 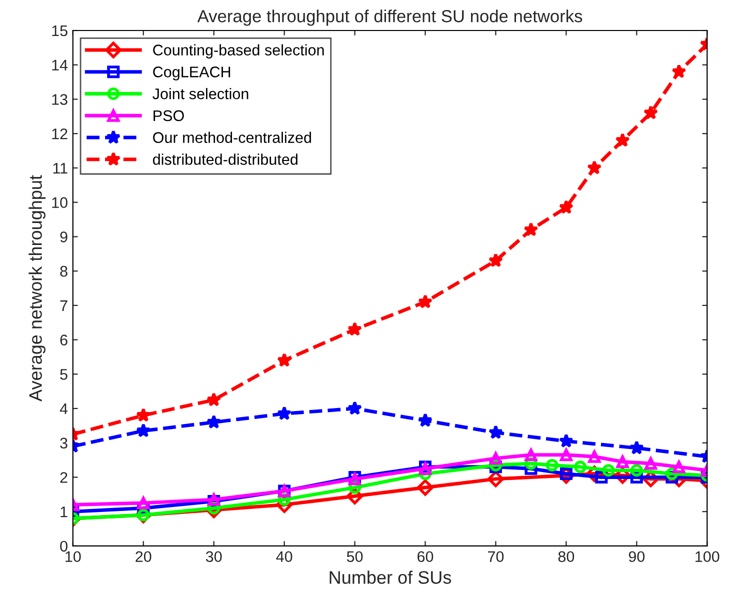 What do you see at coordinates (64, 512) in the screenshot?
I see `y-tick-label: 1` at bounding box center [64, 512].